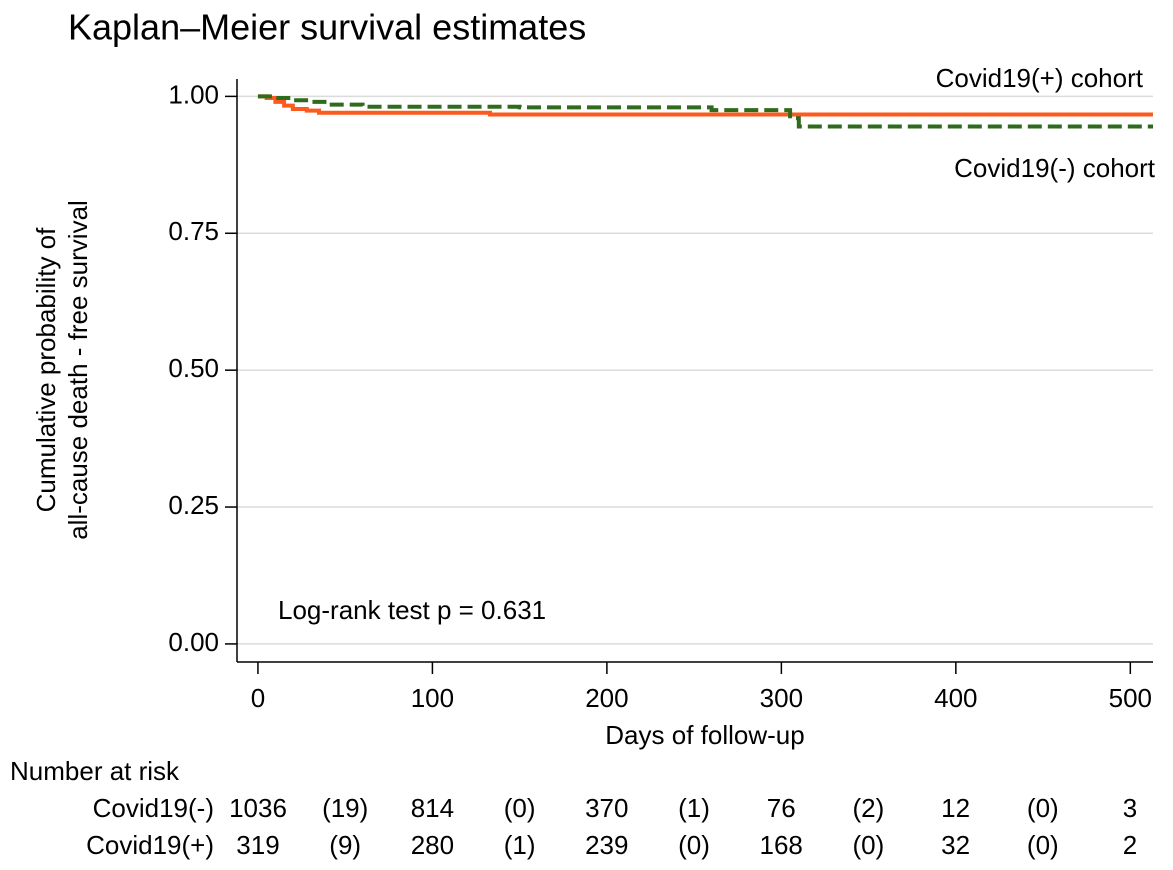  Describe the element at coordinates (781, 698) in the screenshot. I see `x-tick-label: 300` at that location.